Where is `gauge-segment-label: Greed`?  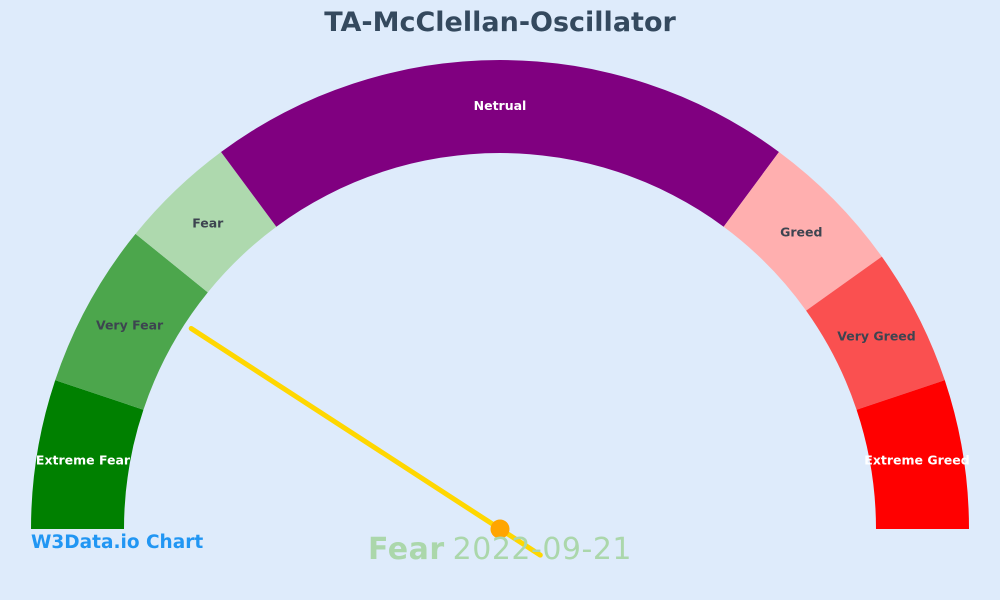
gauge-segment-label: Greed is located at coordinates (801, 231).